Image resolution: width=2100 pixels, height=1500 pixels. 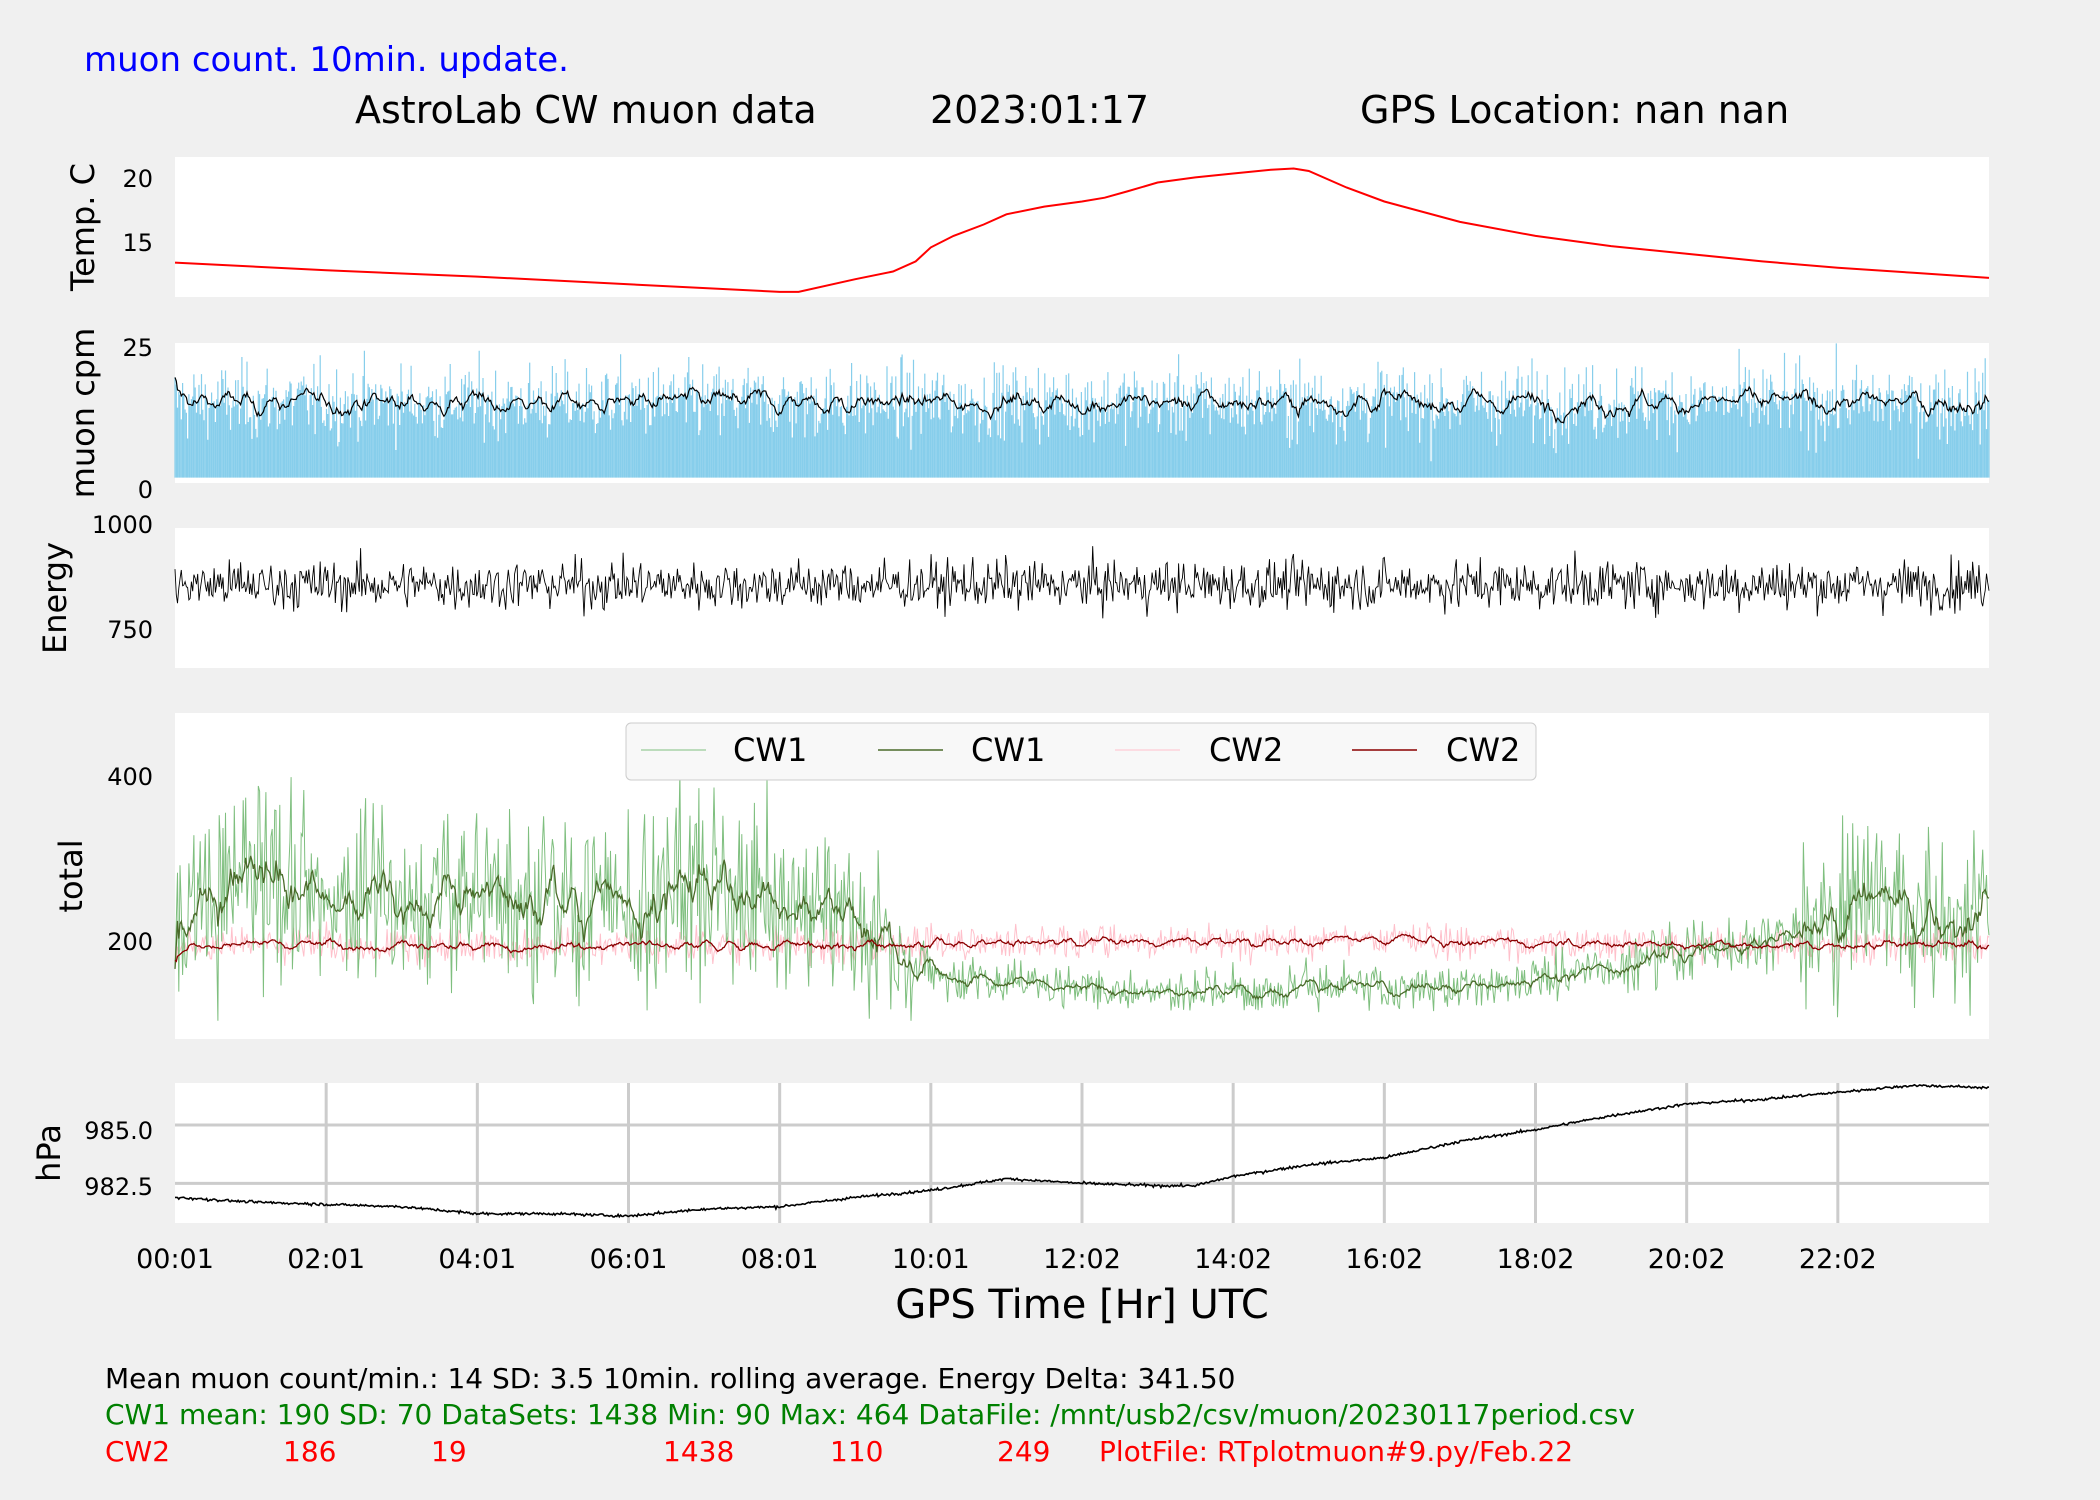 What do you see at coordinates (780, 1259) in the screenshot?
I see `xtick-label: 08:01` at bounding box center [780, 1259].